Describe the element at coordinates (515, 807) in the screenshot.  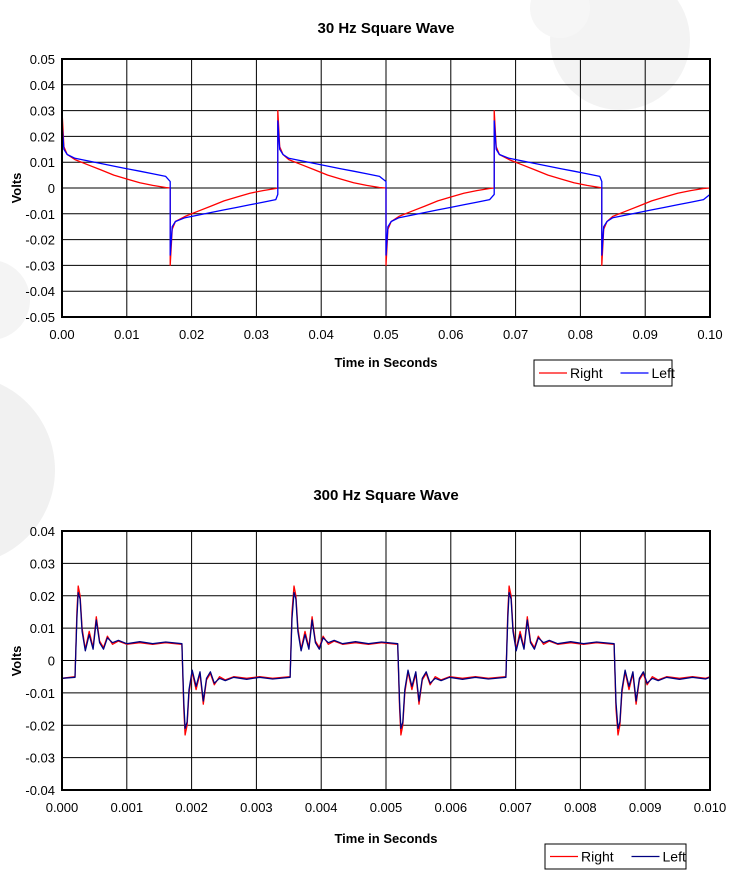
I see `x-tick-label: 0.007` at that location.